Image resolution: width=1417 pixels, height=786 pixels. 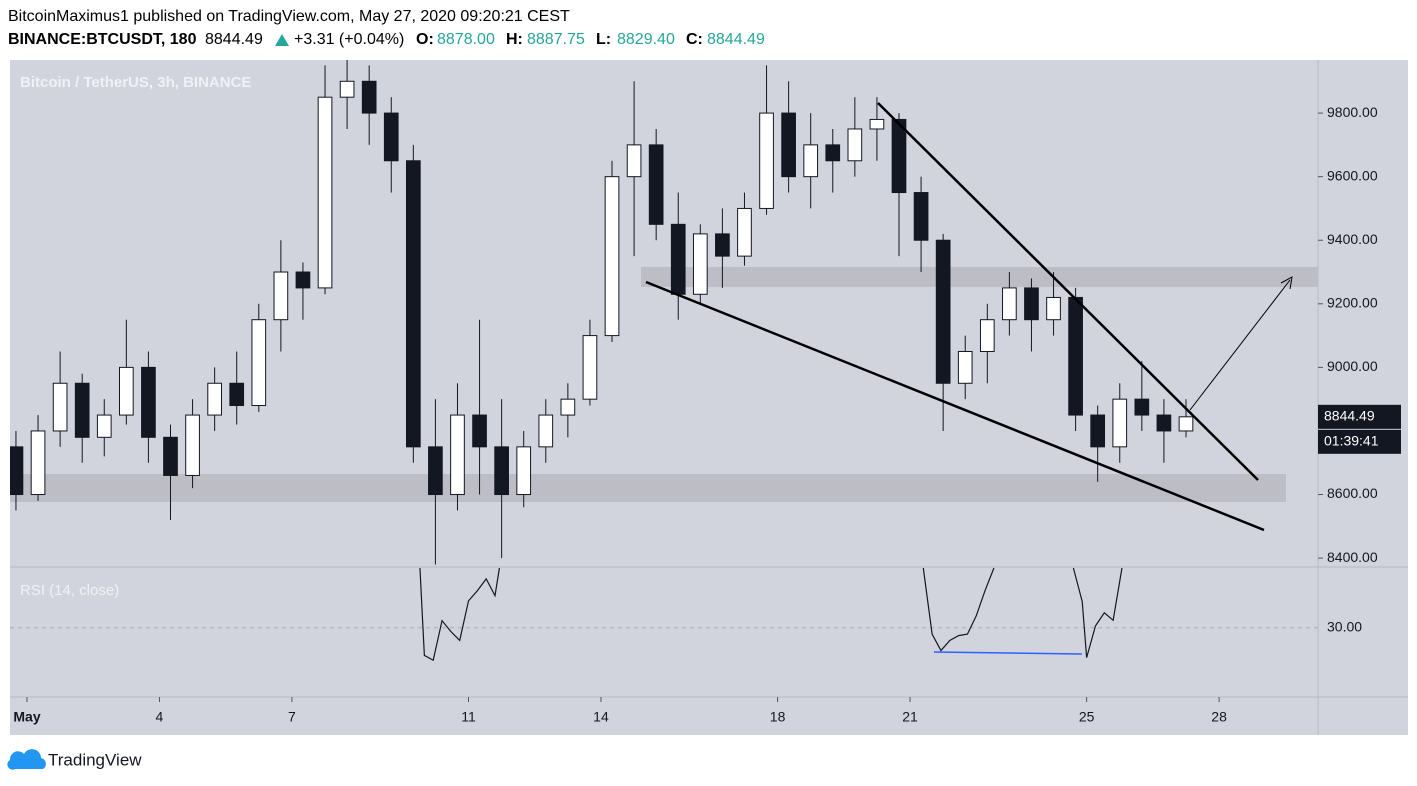 I want to click on brand-logo, so click(x=26, y=759).